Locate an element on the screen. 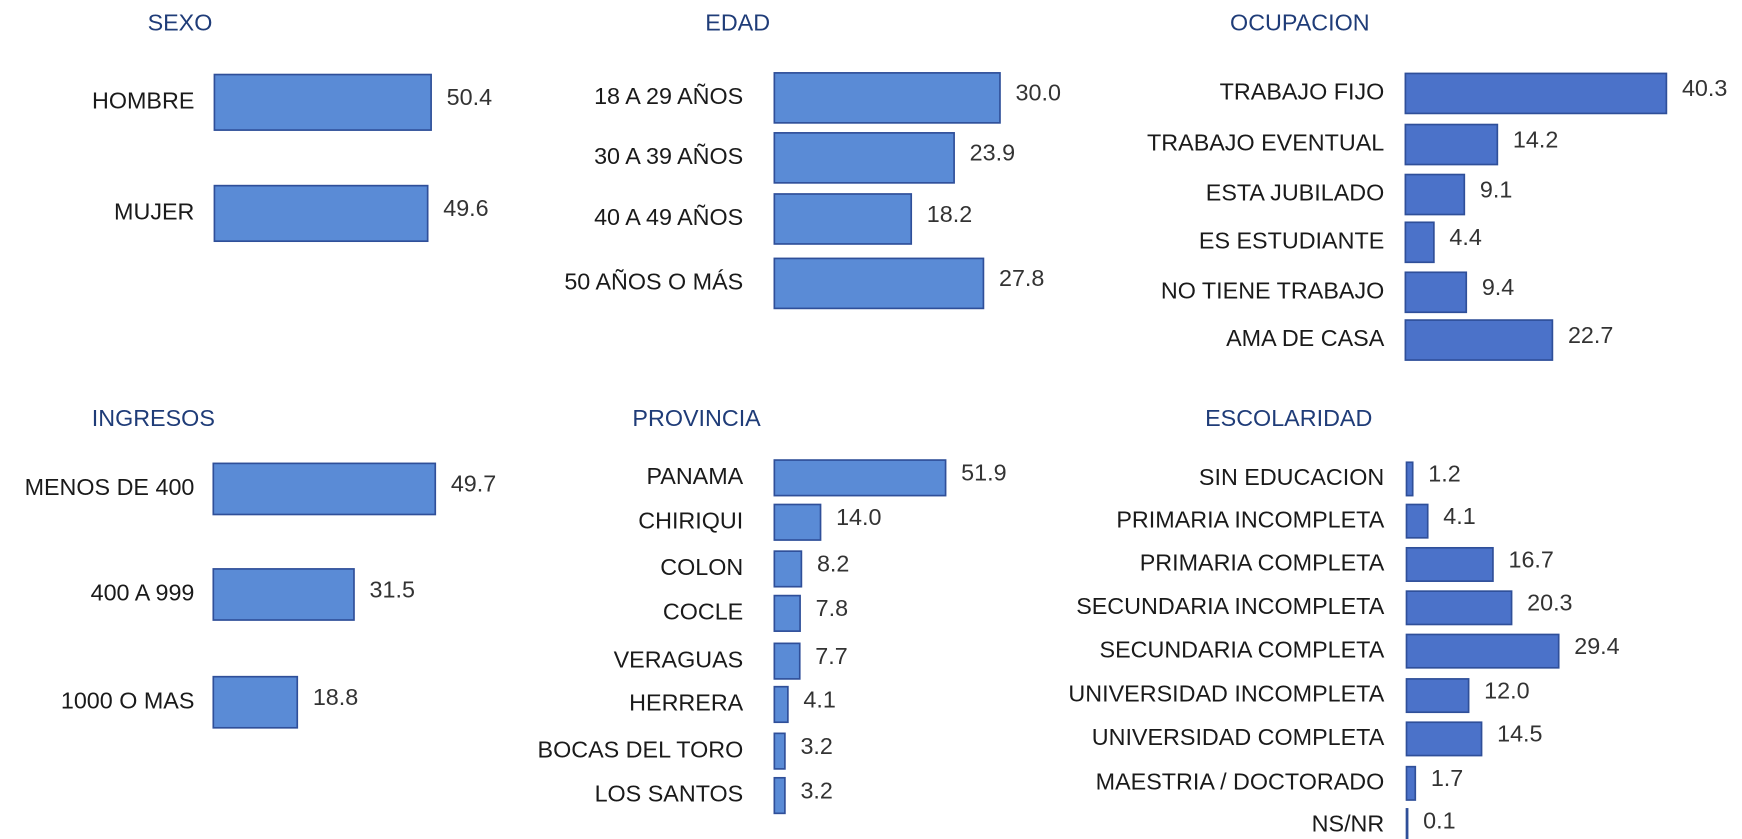 The width and height of the screenshot is (1742, 839). category-label: BOCAS DEL TORO is located at coordinates (641, 749).